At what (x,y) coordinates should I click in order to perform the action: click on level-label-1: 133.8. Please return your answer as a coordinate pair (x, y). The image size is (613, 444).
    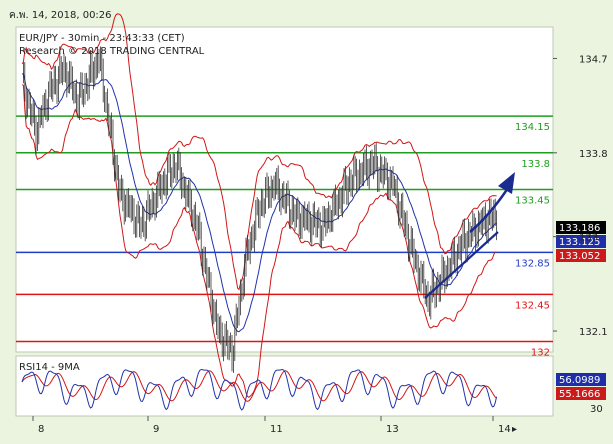
    Looking at the image, I should click on (535, 164).